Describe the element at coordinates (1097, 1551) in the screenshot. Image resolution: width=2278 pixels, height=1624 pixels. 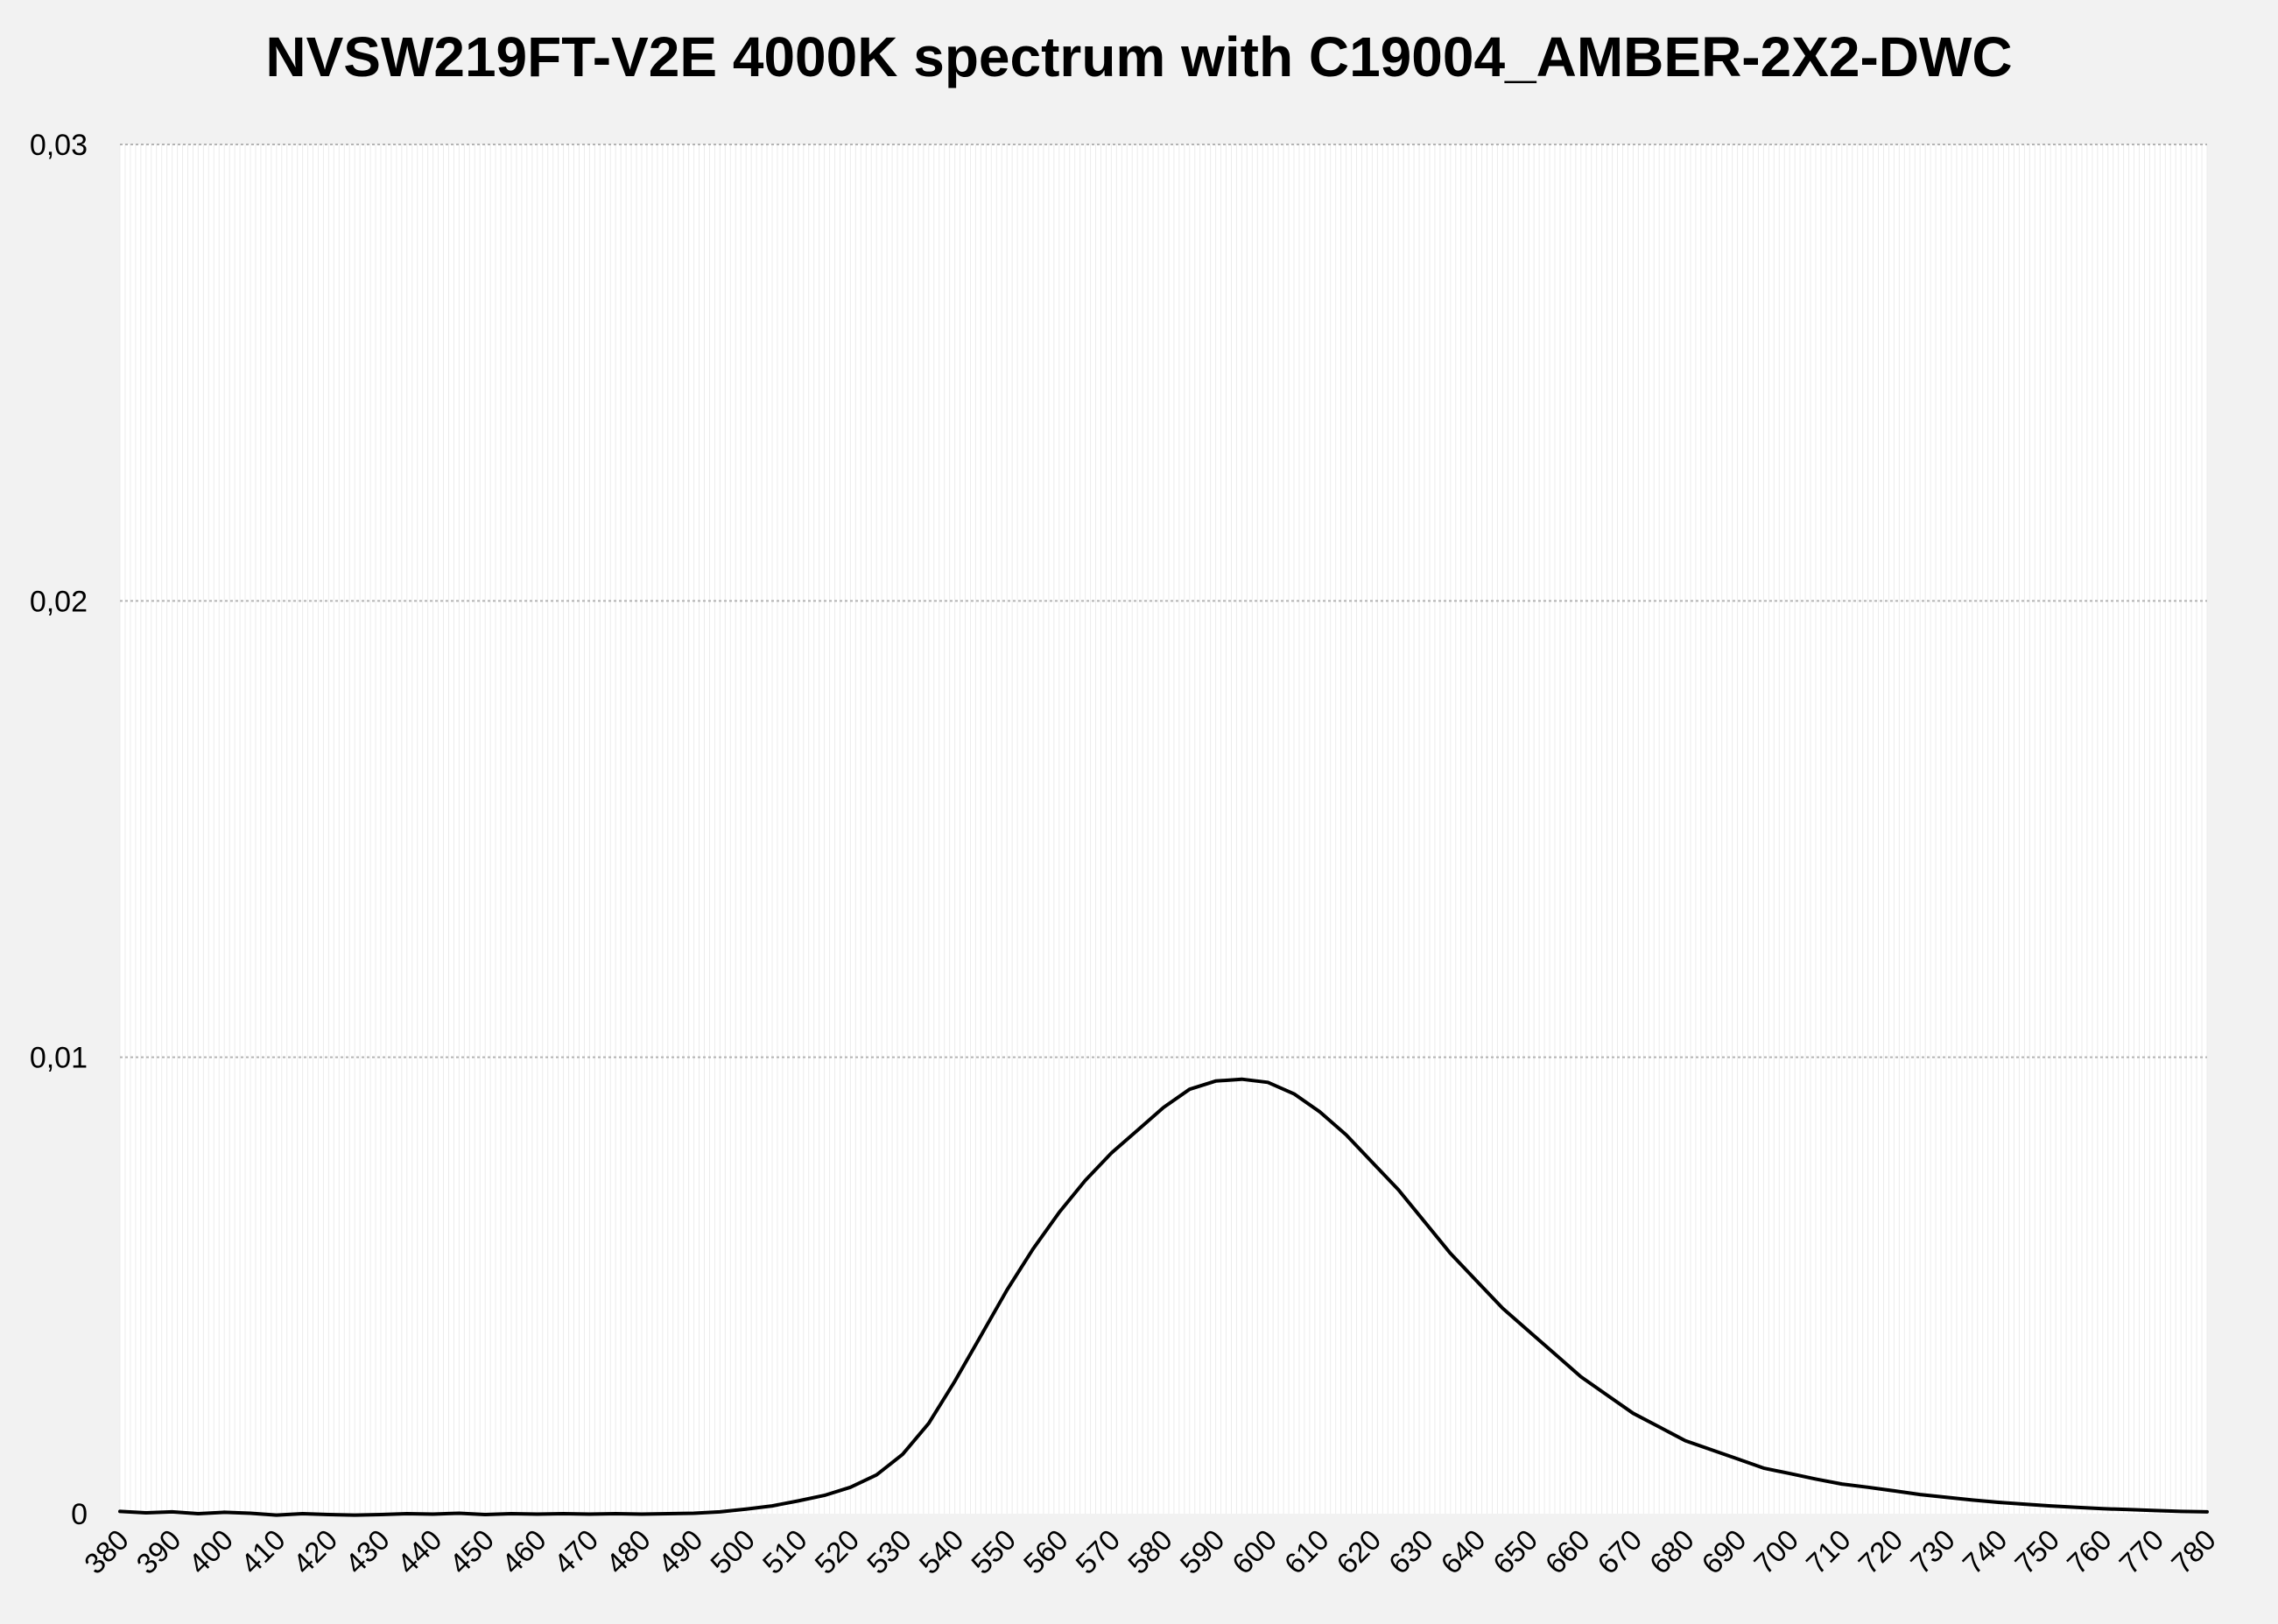
I see `x-tick-label: 570` at that location.